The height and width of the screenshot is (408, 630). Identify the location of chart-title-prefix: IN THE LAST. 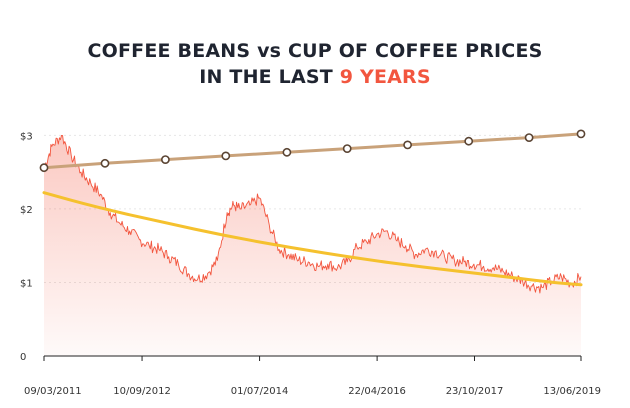
(269, 77).